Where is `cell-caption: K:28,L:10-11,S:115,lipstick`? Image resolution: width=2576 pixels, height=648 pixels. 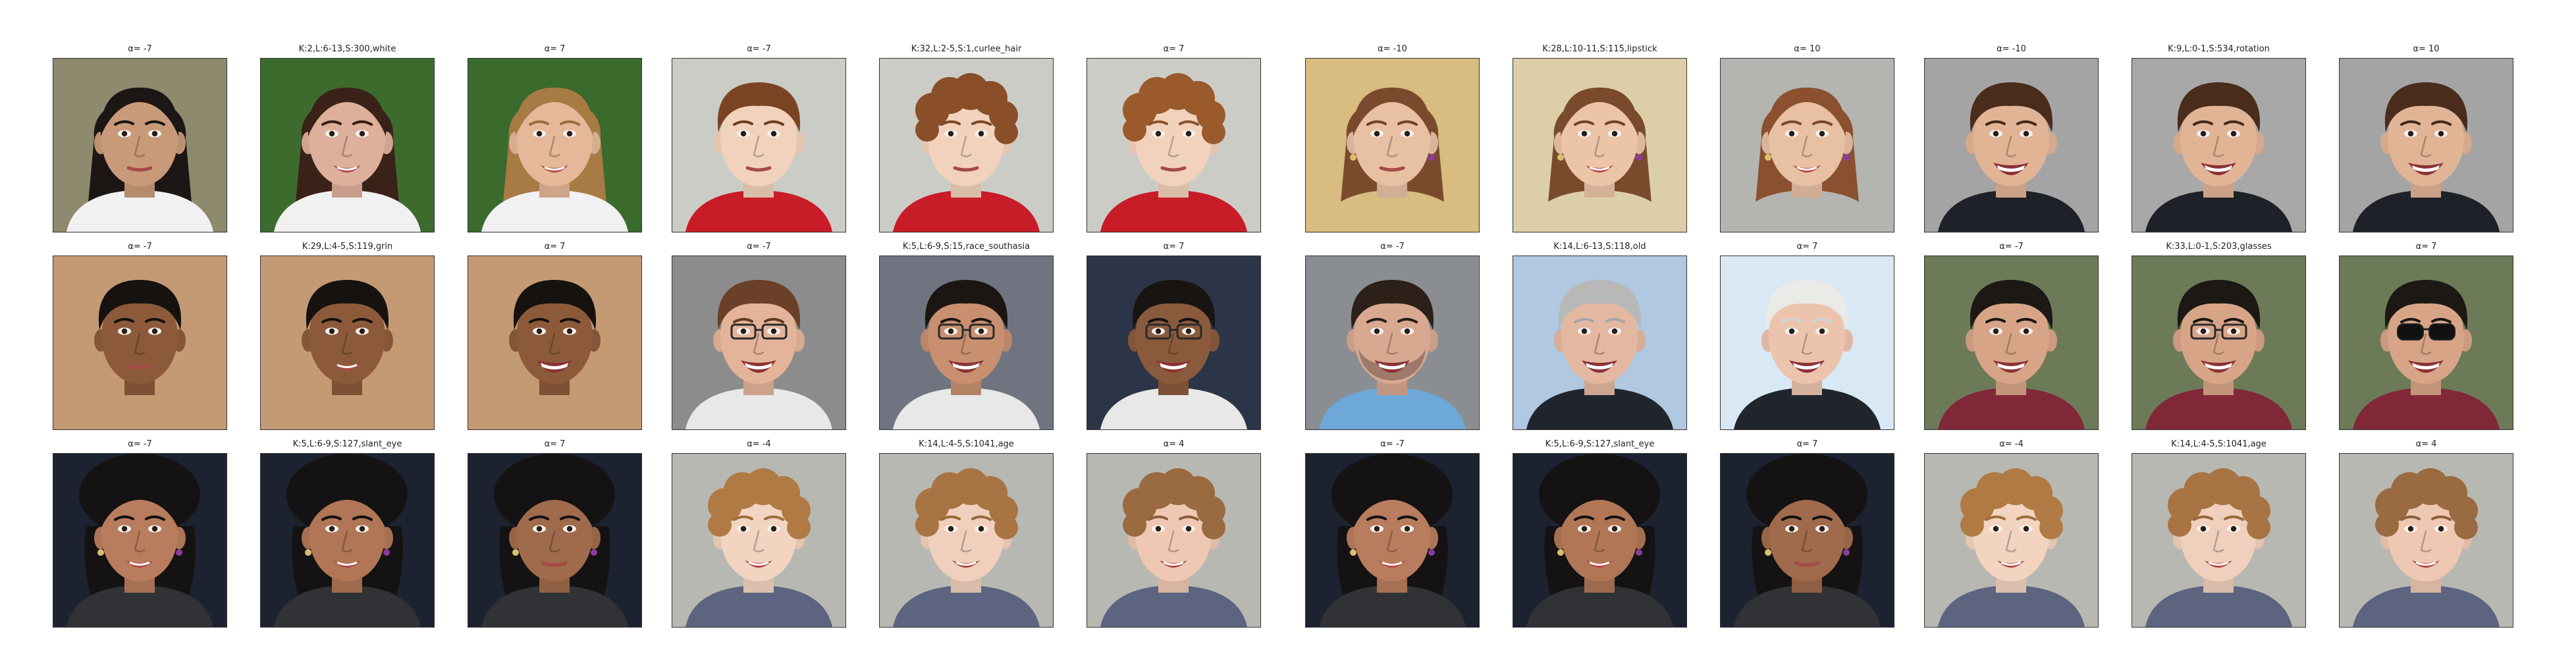 cell-caption: K:28,L:10-11,S:115,lipstick is located at coordinates (1600, 49).